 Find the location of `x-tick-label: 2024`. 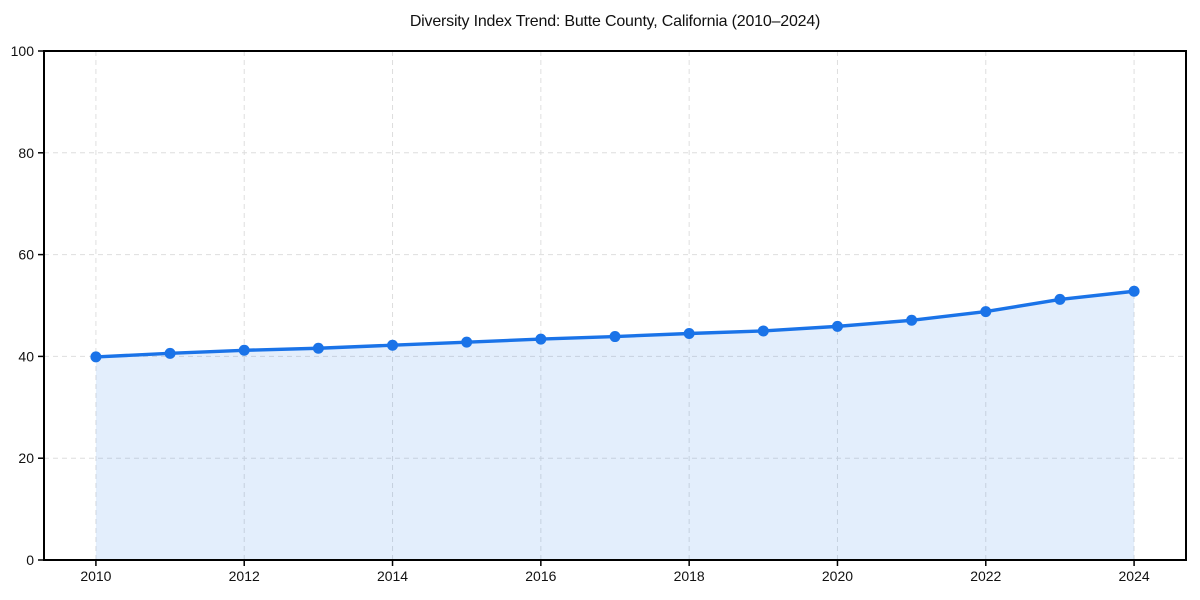

x-tick-label: 2024 is located at coordinates (1134, 576).